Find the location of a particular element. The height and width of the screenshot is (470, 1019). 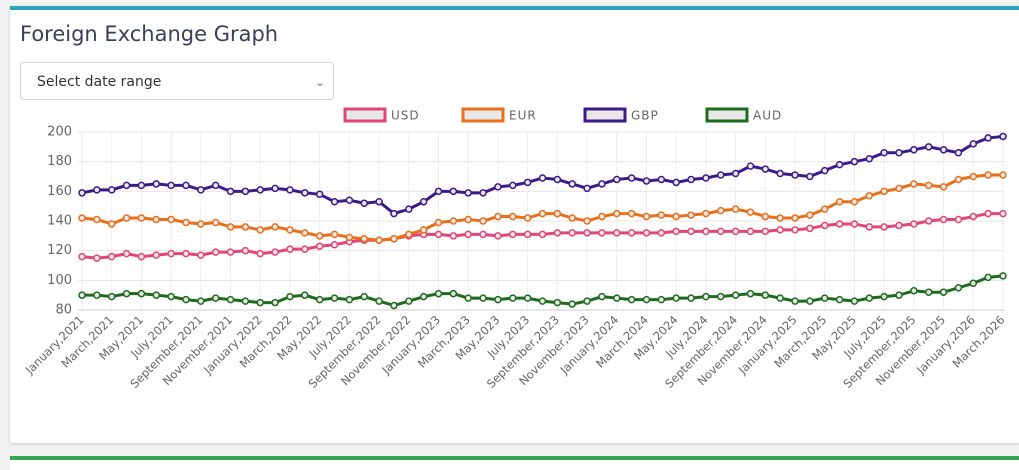

page-title: Foreign Exchange Graph is located at coordinates (149, 34).